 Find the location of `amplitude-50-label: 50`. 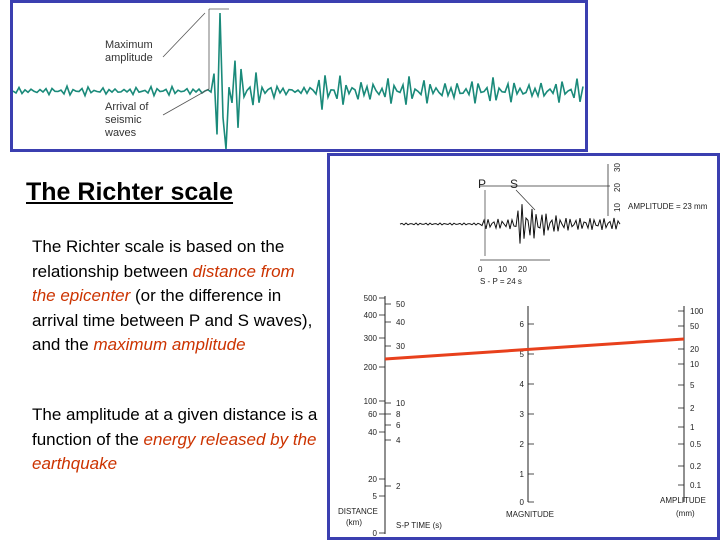

amplitude-50-label: 50 is located at coordinates (694, 326).